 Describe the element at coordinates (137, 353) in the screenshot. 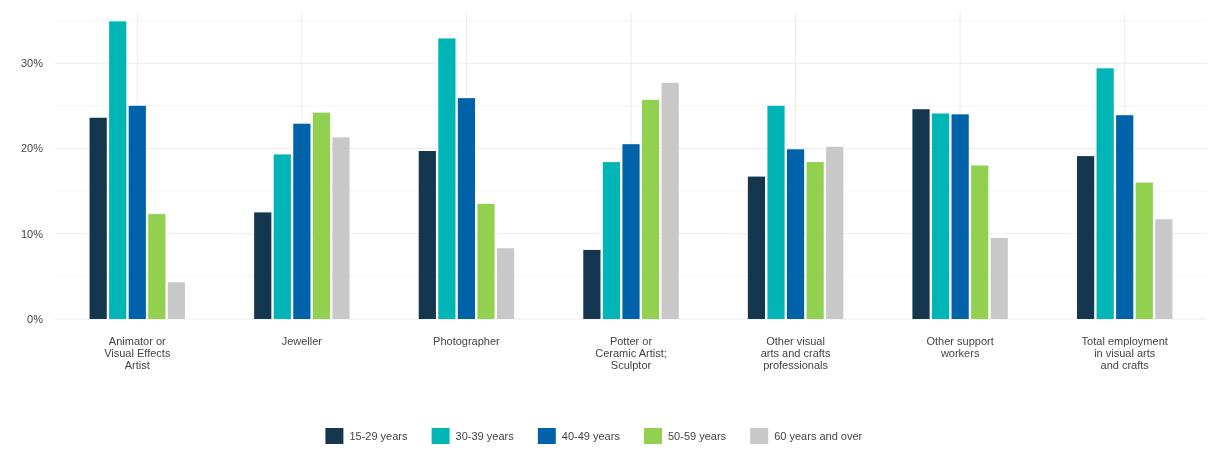

I see `x-tick-label: Animator or Visual Effects Artist` at that location.